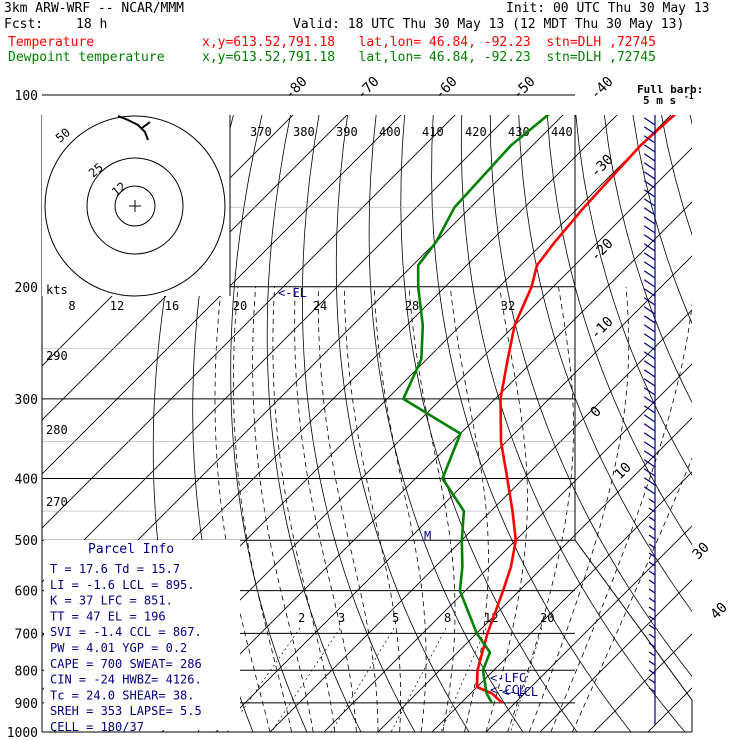  Describe the element at coordinates (412, 306) in the screenshot. I see `speed-label: 28` at that location.